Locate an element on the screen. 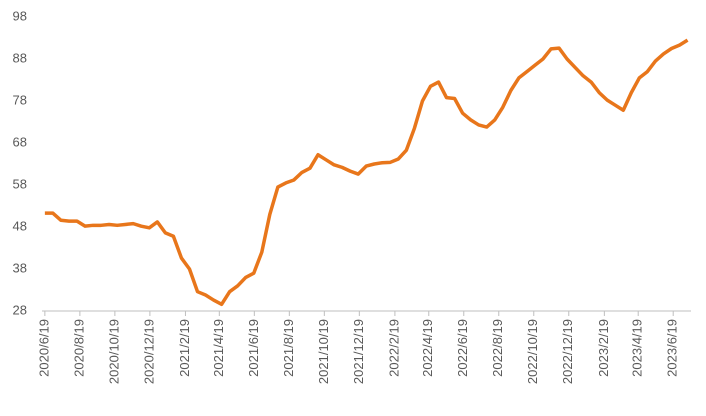 The width and height of the screenshot is (706, 416). y-tick-label: 98 is located at coordinates (20, 15).